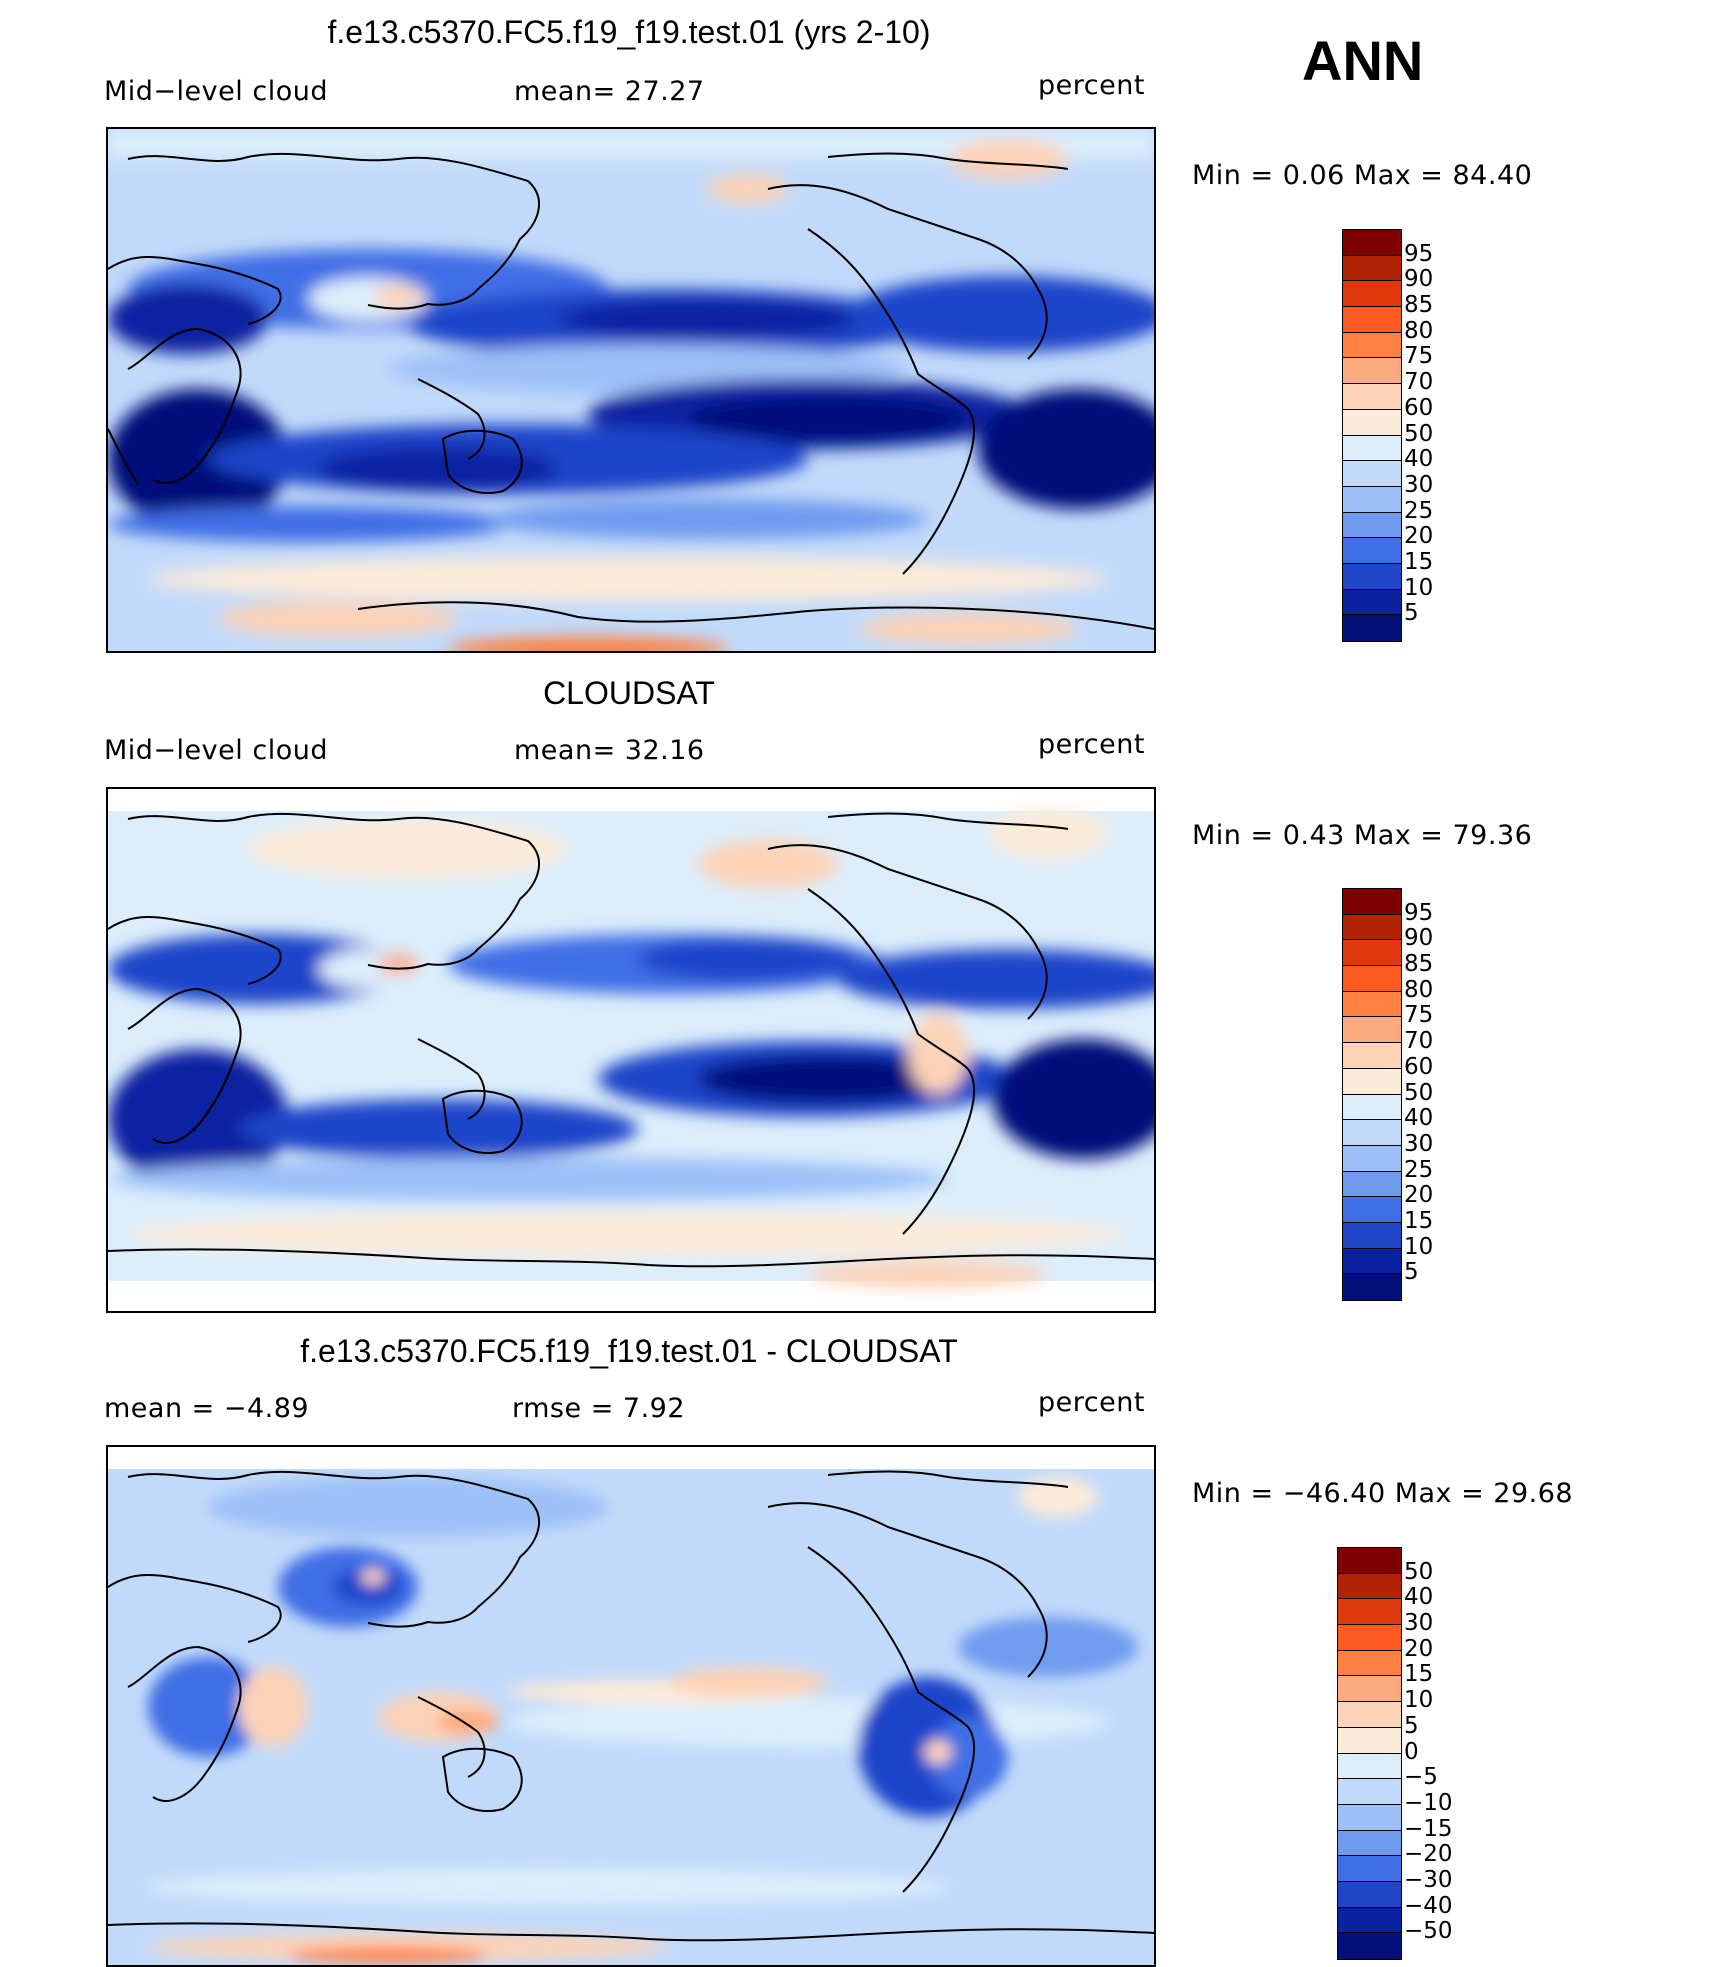 This screenshot has width=1710, height=1967. Describe the element at coordinates (216, 750) in the screenshot. I see `panel-2-variable-label: Mid−level cloud` at that location.